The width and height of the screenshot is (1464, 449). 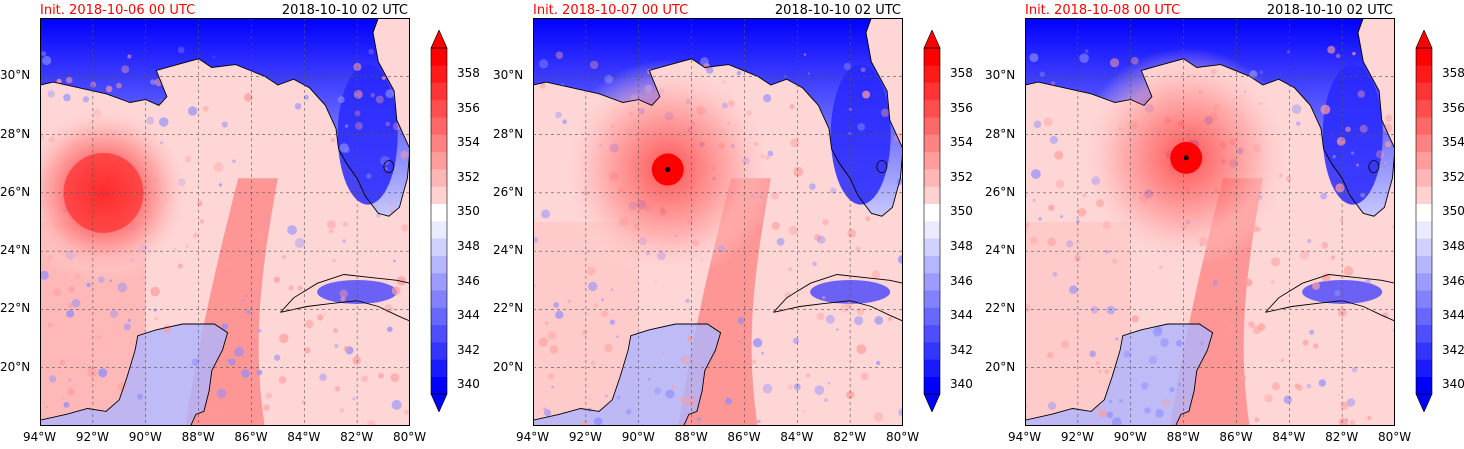 I want to click on storm-core, so click(x=103, y=192).